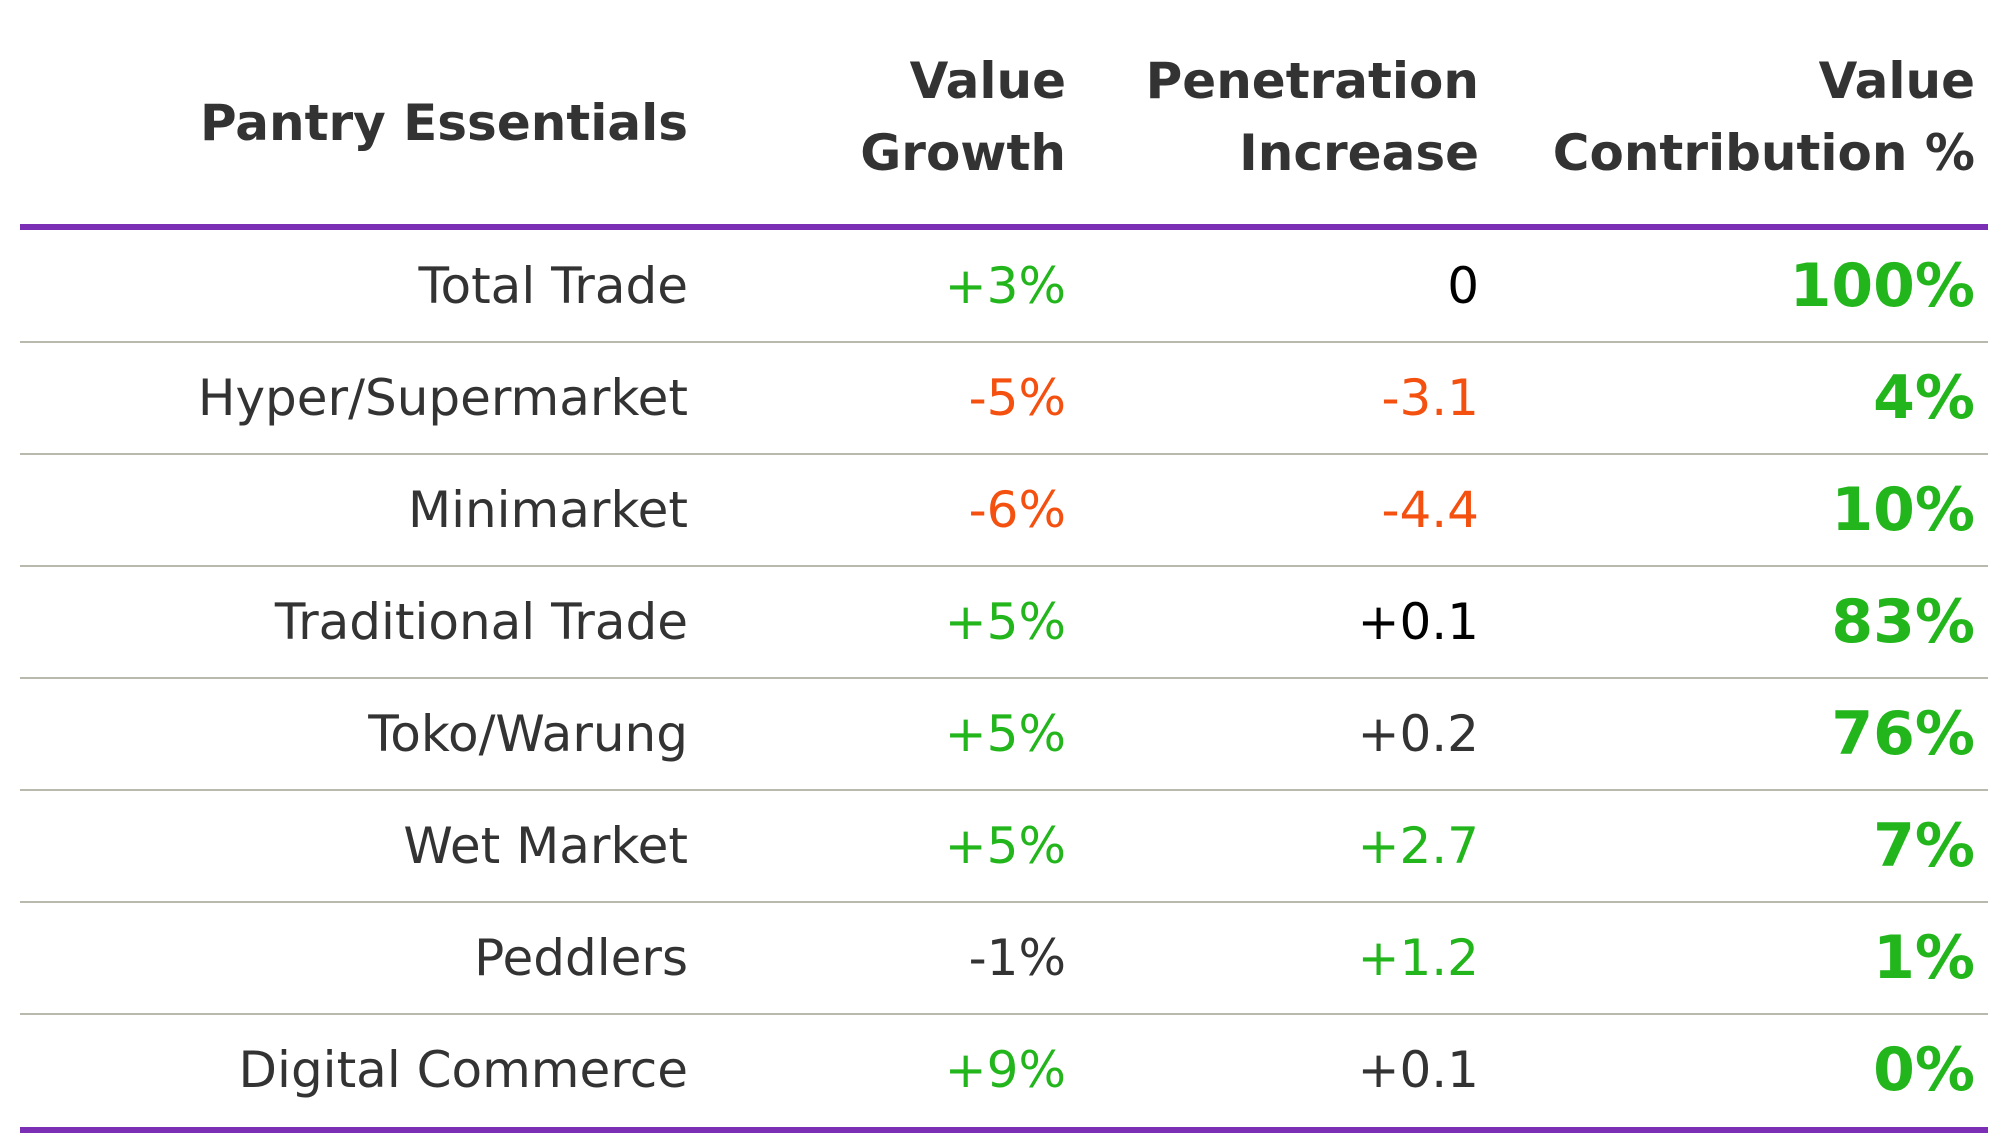  Describe the element at coordinates (463, 1070) in the screenshot. I see `channel-label: Digital Commerce` at that location.